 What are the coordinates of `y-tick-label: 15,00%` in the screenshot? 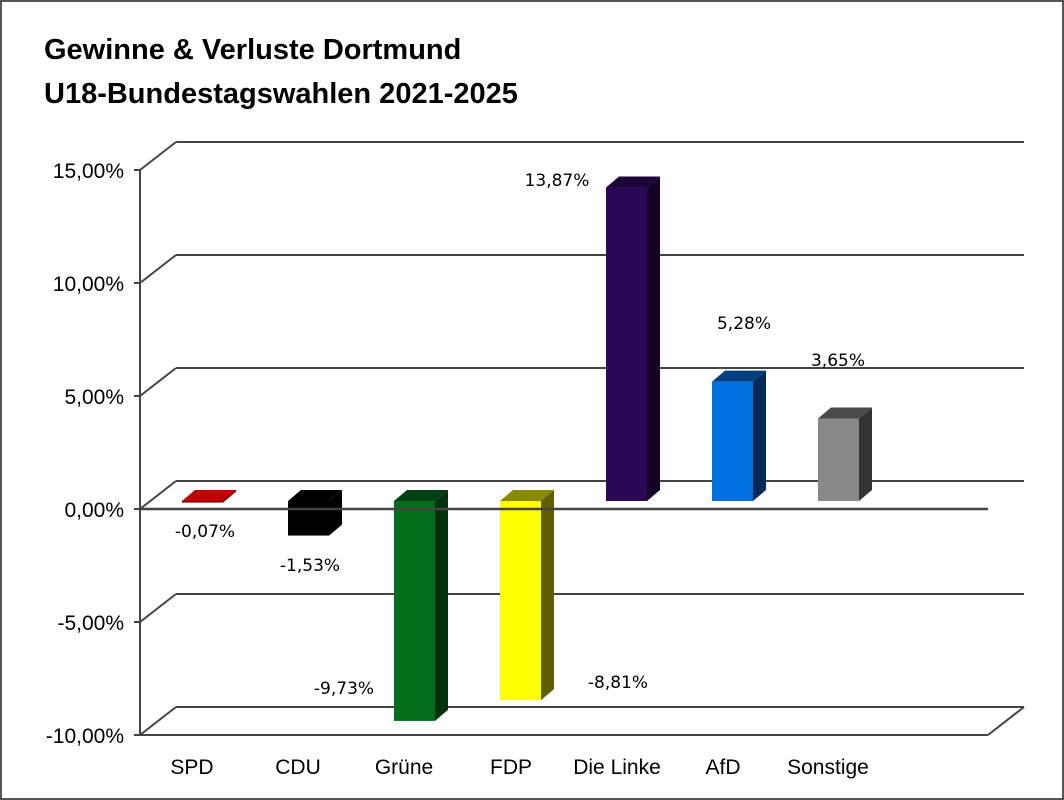 It's located at (88, 171).